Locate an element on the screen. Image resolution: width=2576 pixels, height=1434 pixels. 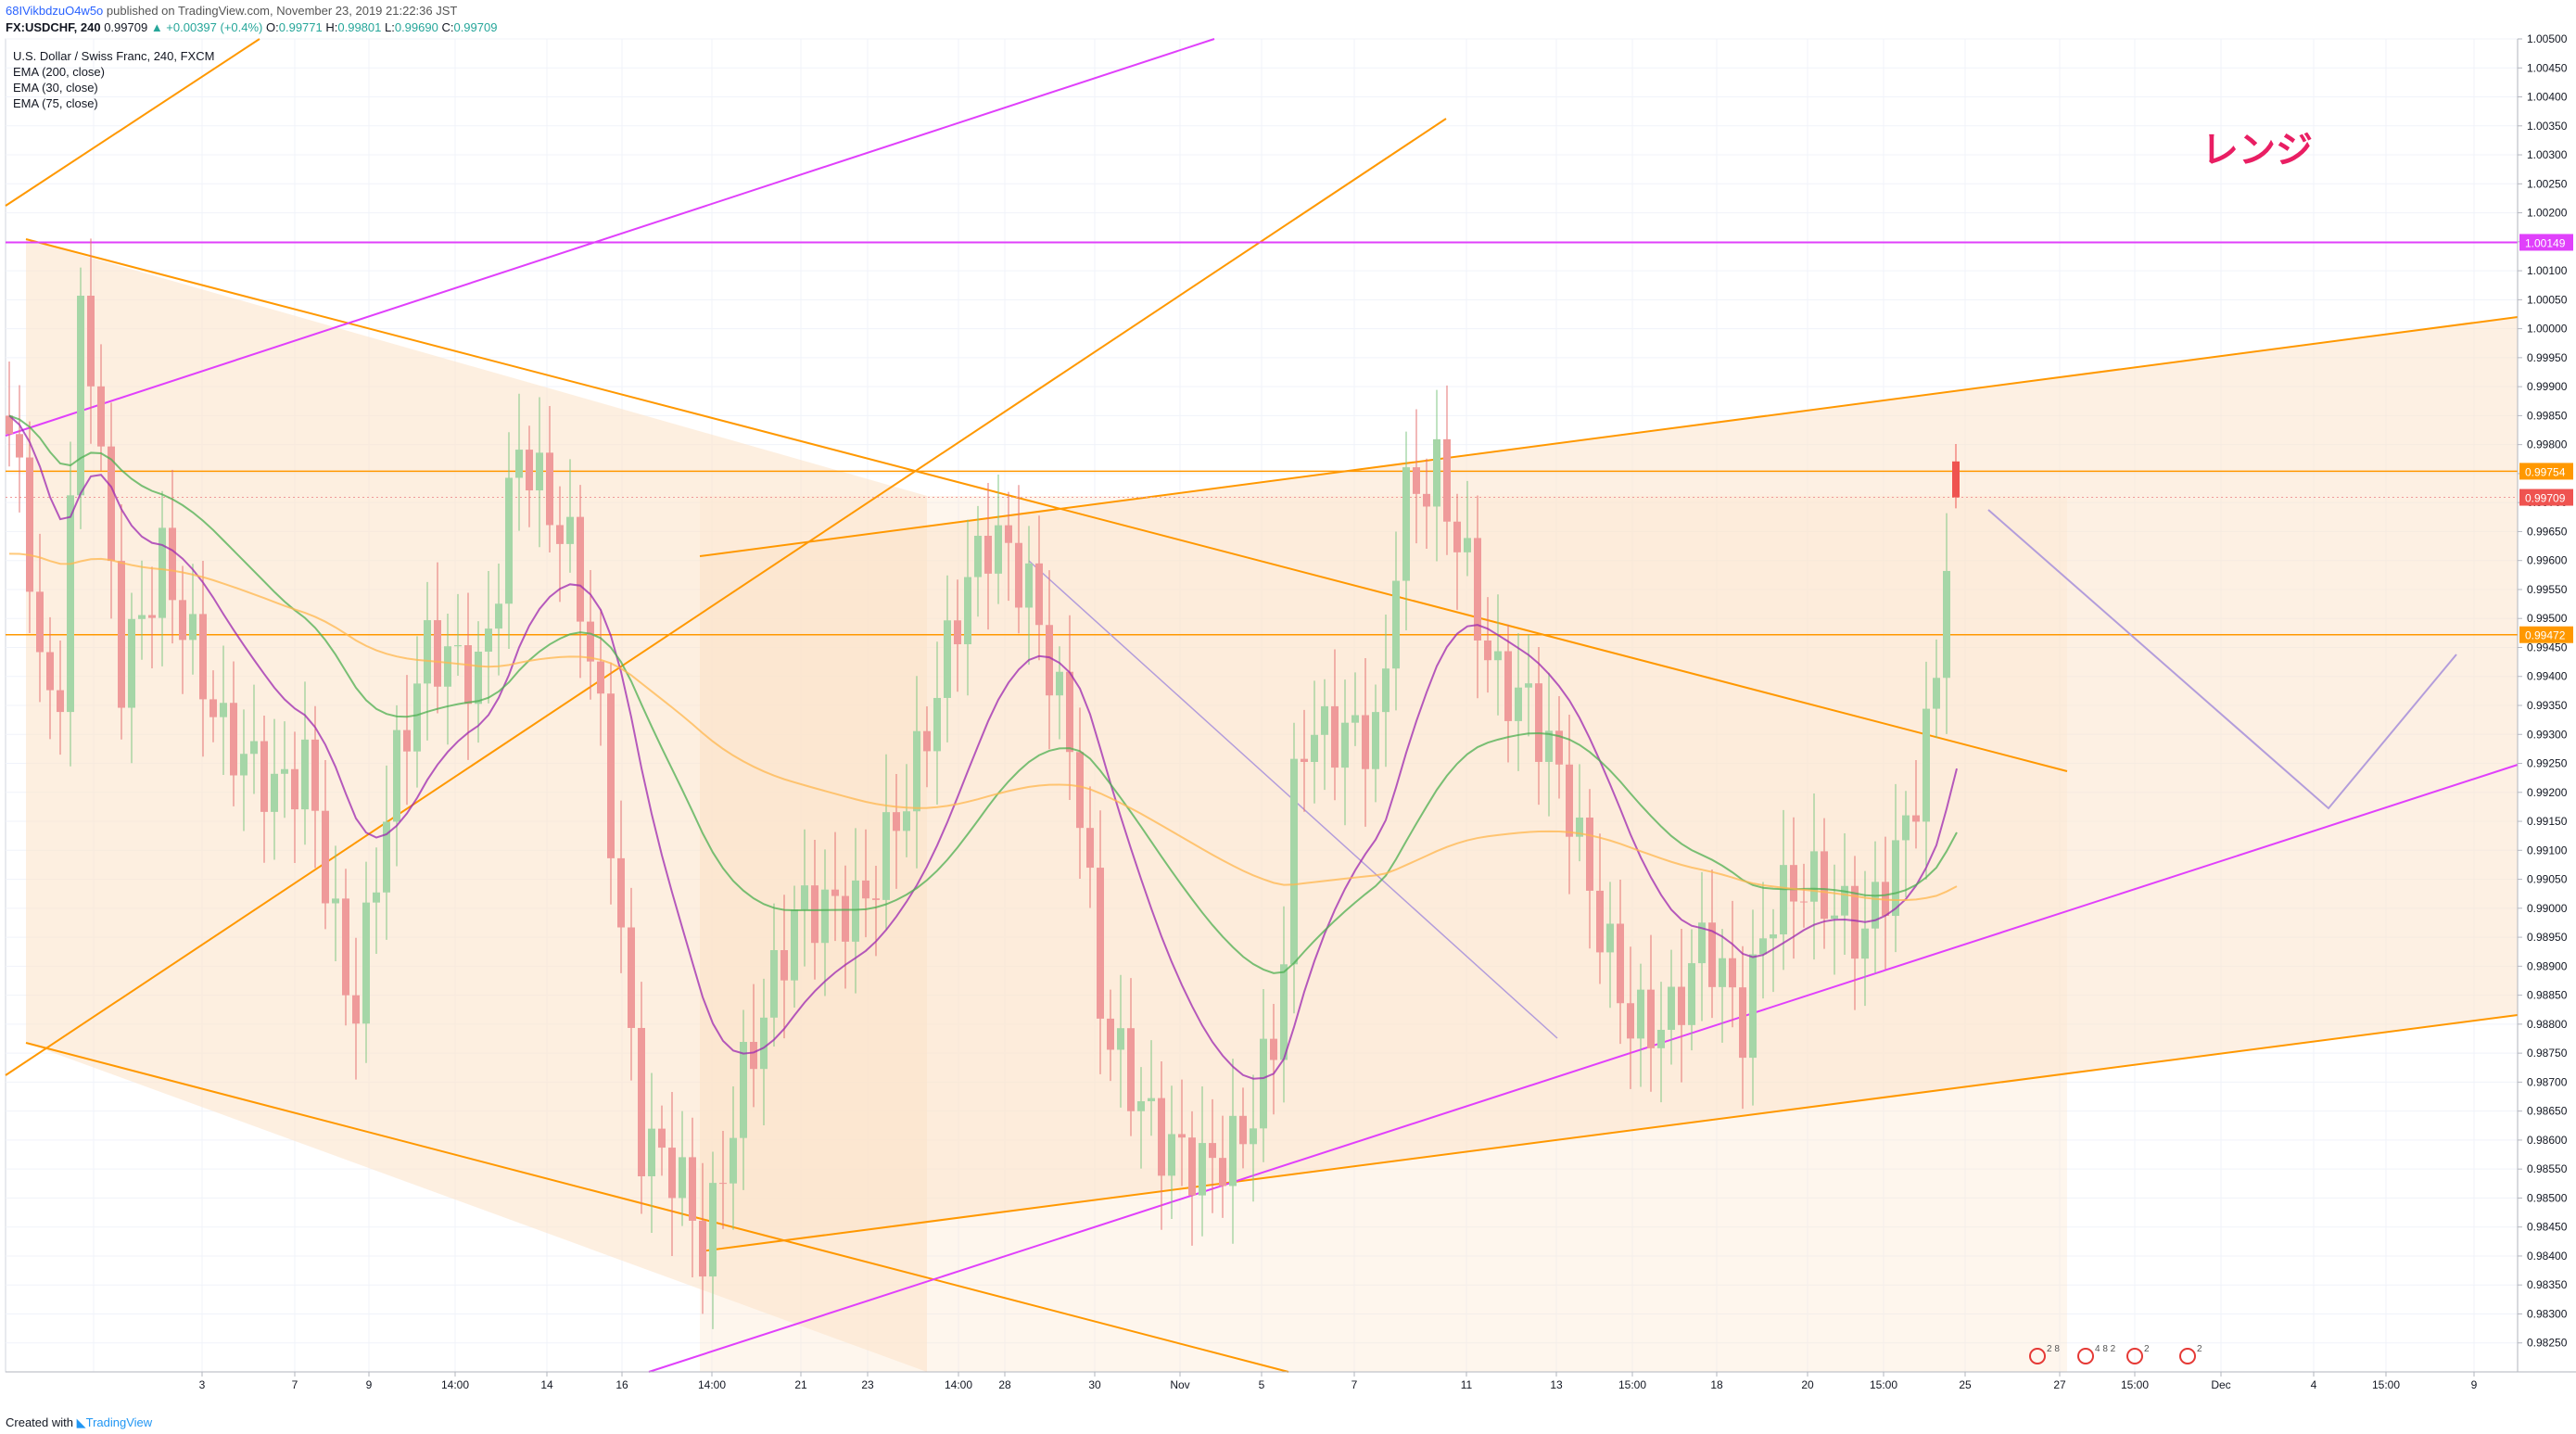
open-label: O: is located at coordinates (272, 27).